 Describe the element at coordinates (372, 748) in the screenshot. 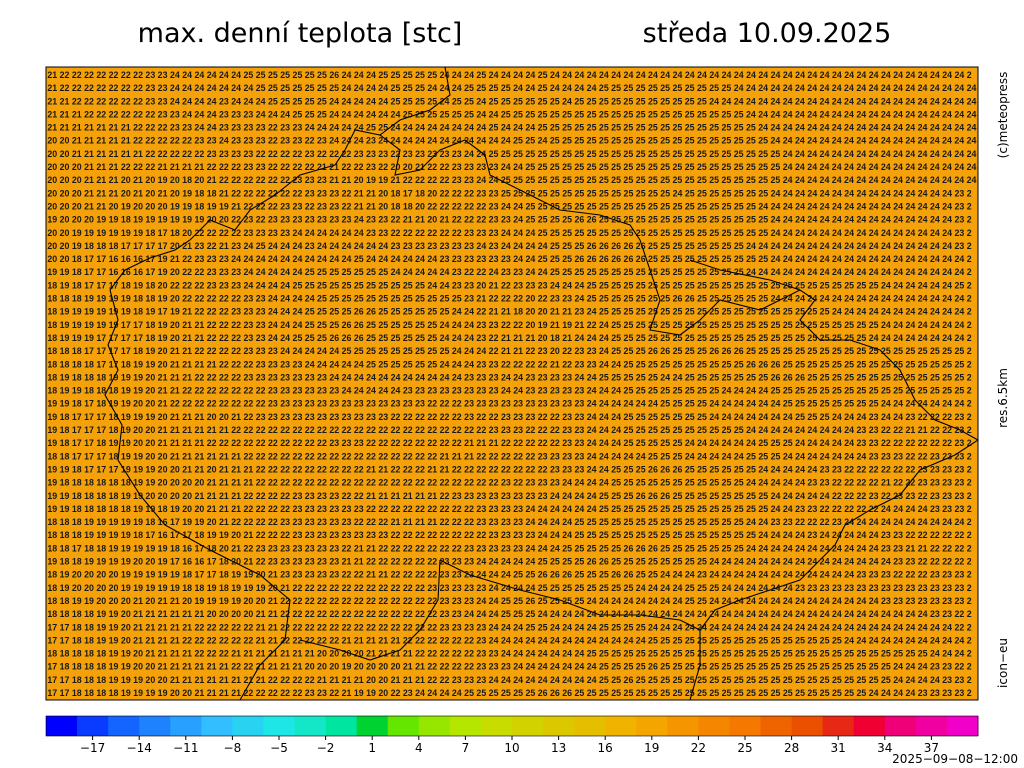

I see `colorbar-tick-label: 1` at that location.